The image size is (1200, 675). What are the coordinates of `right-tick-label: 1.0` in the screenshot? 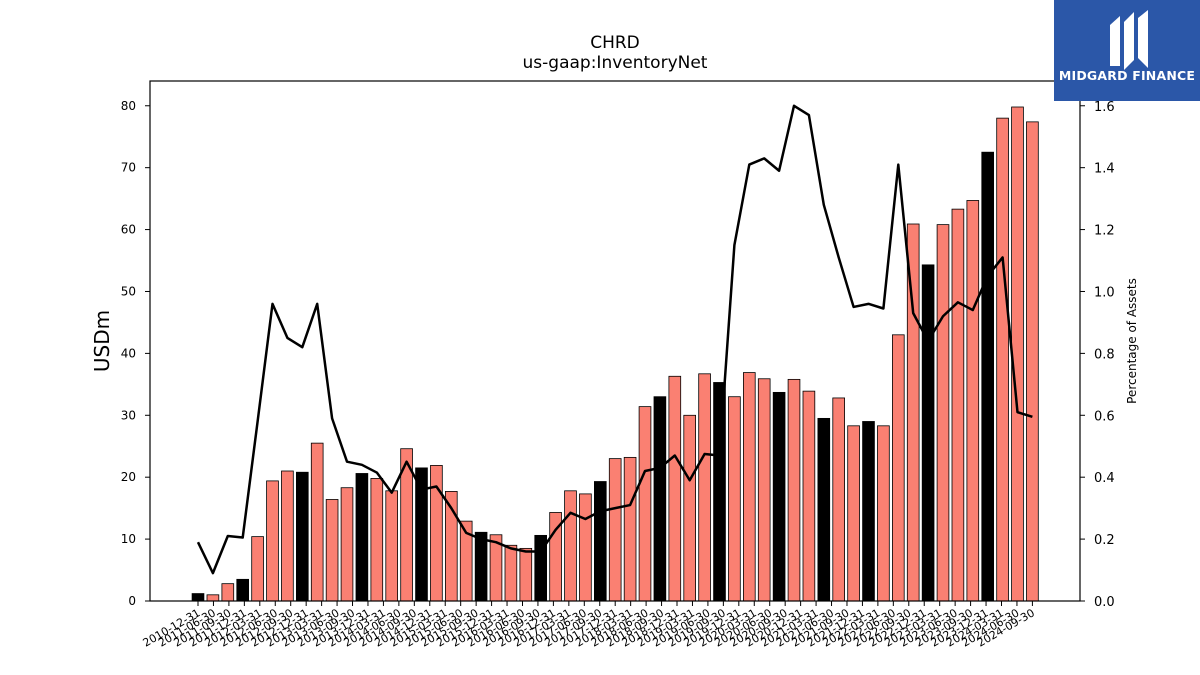 It's located at (1104, 292).